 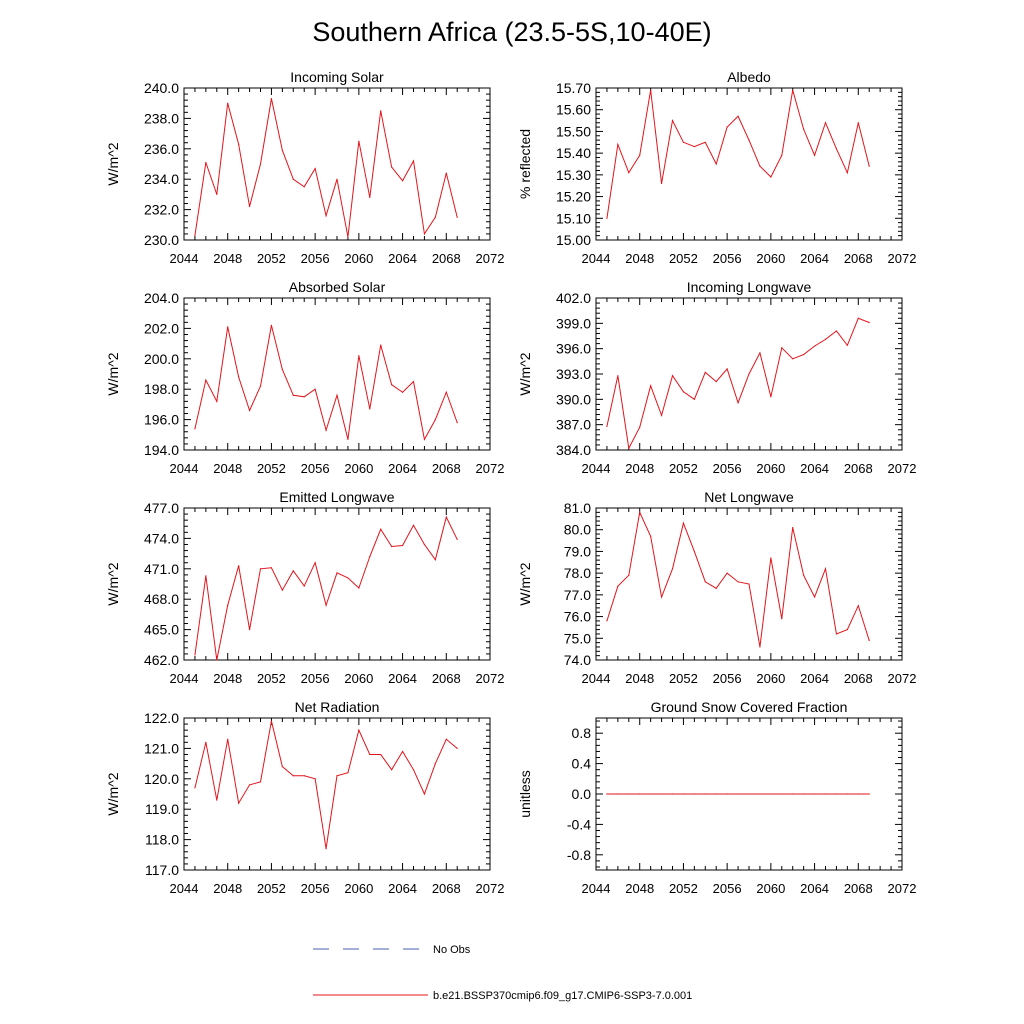 I want to click on net-longwave-xtick-label-2044: 2044, so click(x=596, y=678).